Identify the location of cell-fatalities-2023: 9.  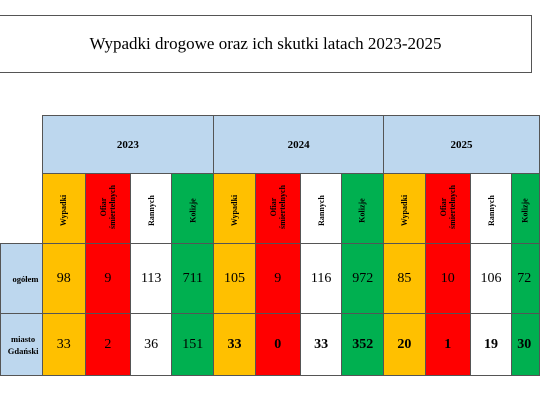
(107, 278).